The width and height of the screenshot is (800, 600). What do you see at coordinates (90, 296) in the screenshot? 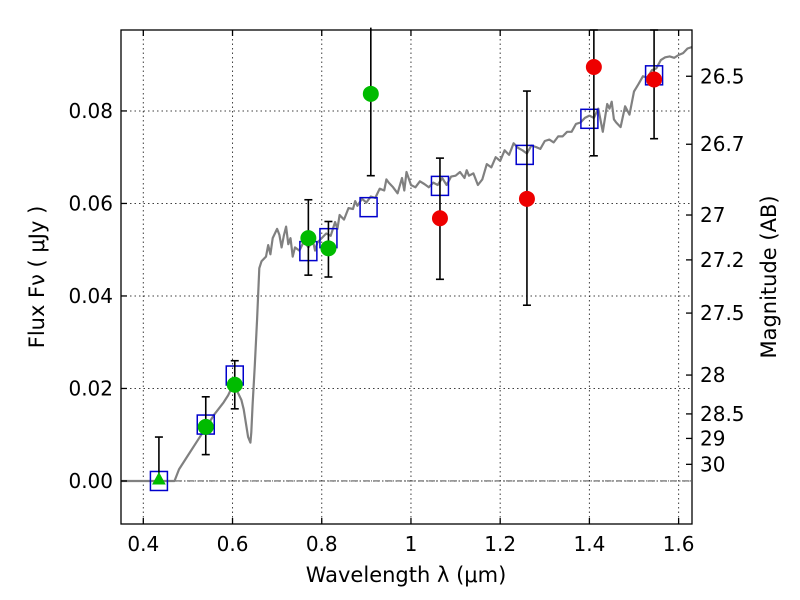
I see `y-tick-label: 0.04` at bounding box center [90, 296].